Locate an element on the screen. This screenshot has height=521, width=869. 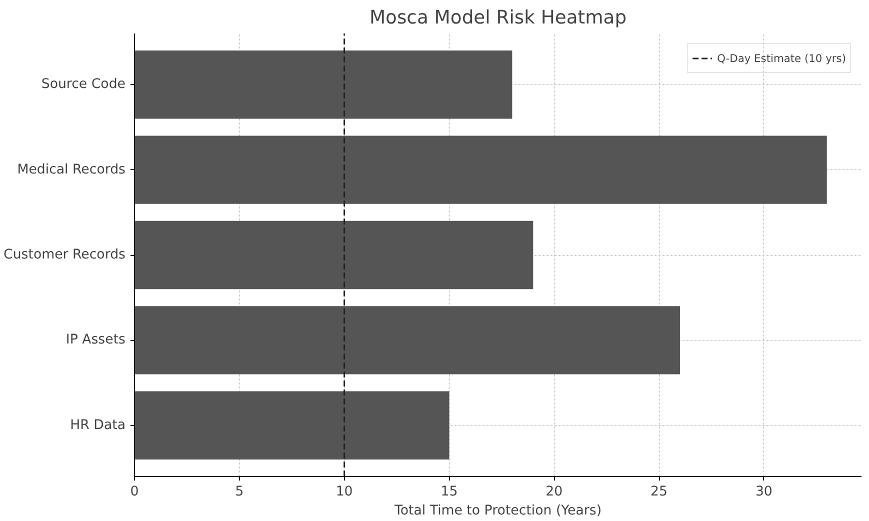
chart-title: Mosca Model Risk Heatmap is located at coordinates (498, 18).